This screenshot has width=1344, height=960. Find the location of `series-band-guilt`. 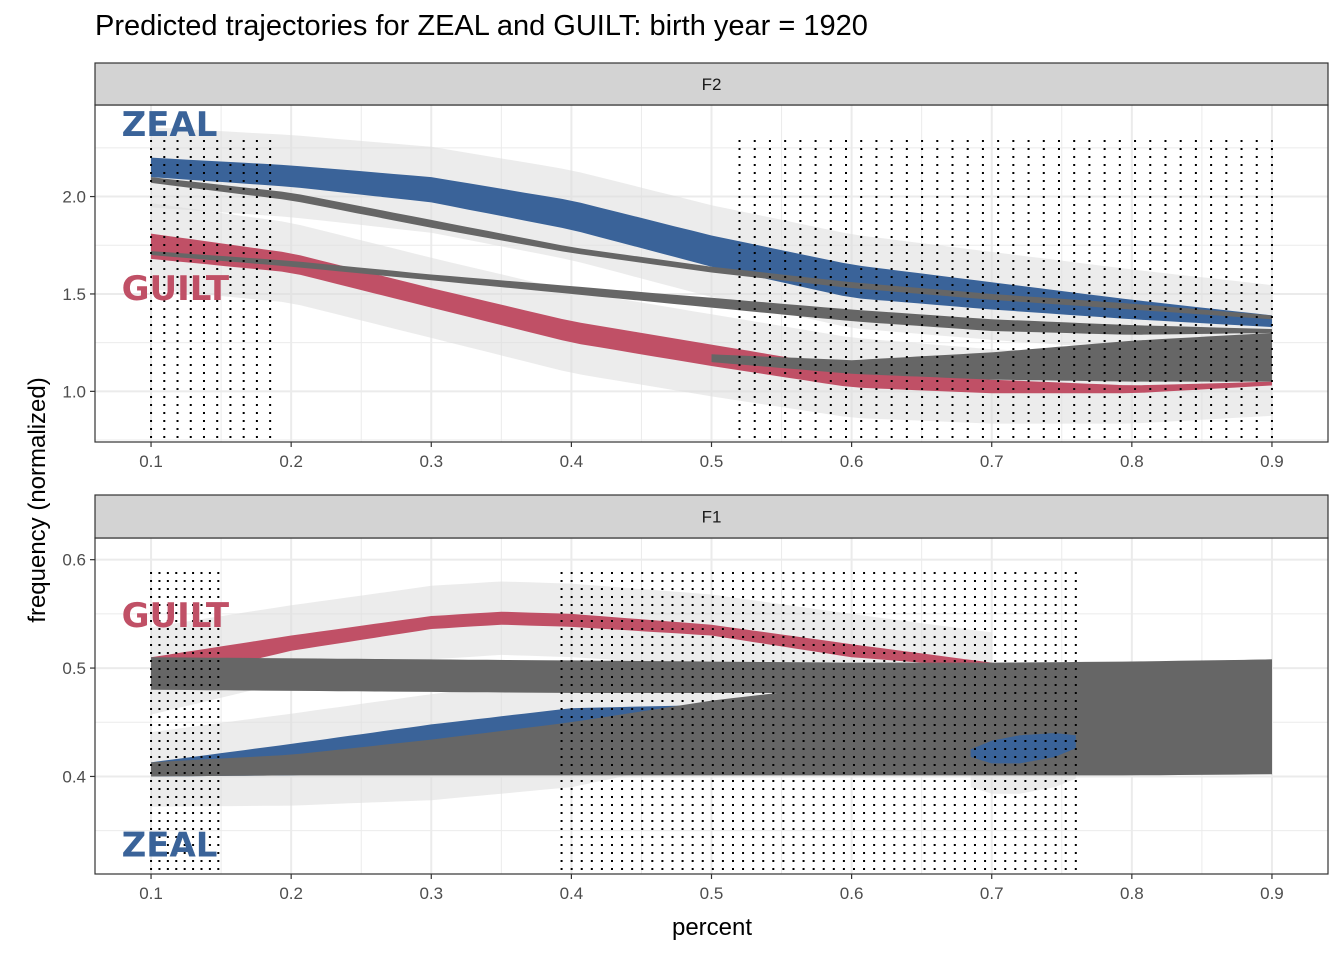

series-band-guilt is located at coordinates (571, 648).